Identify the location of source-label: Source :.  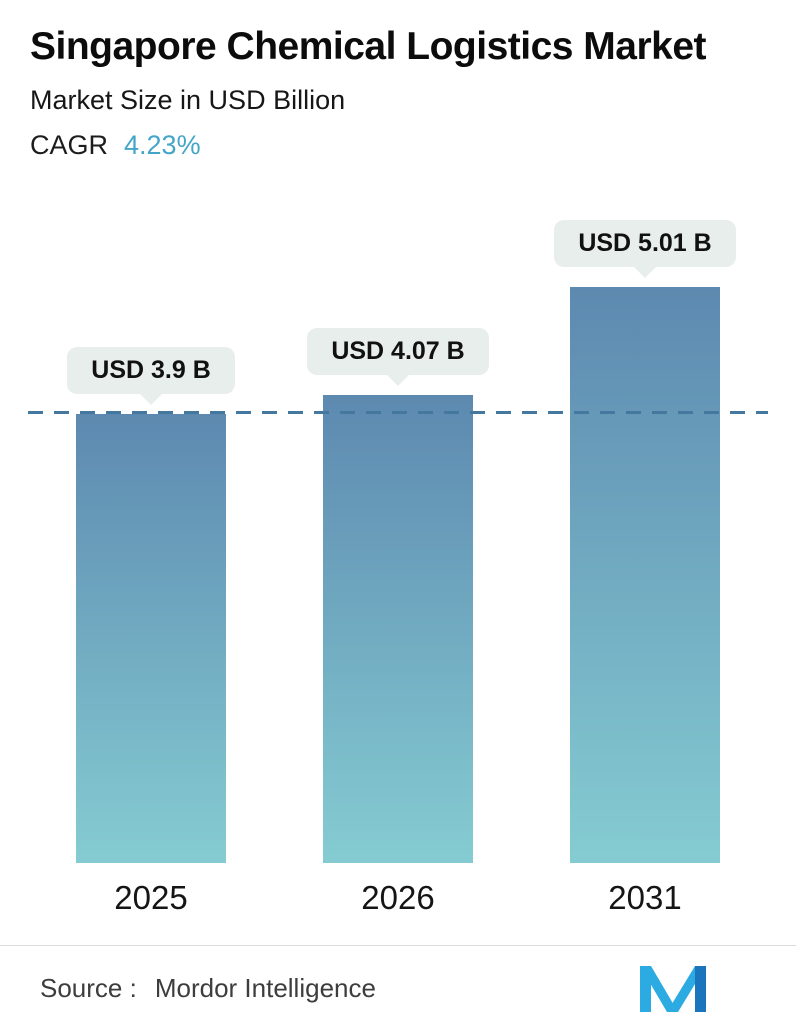
(88, 988).